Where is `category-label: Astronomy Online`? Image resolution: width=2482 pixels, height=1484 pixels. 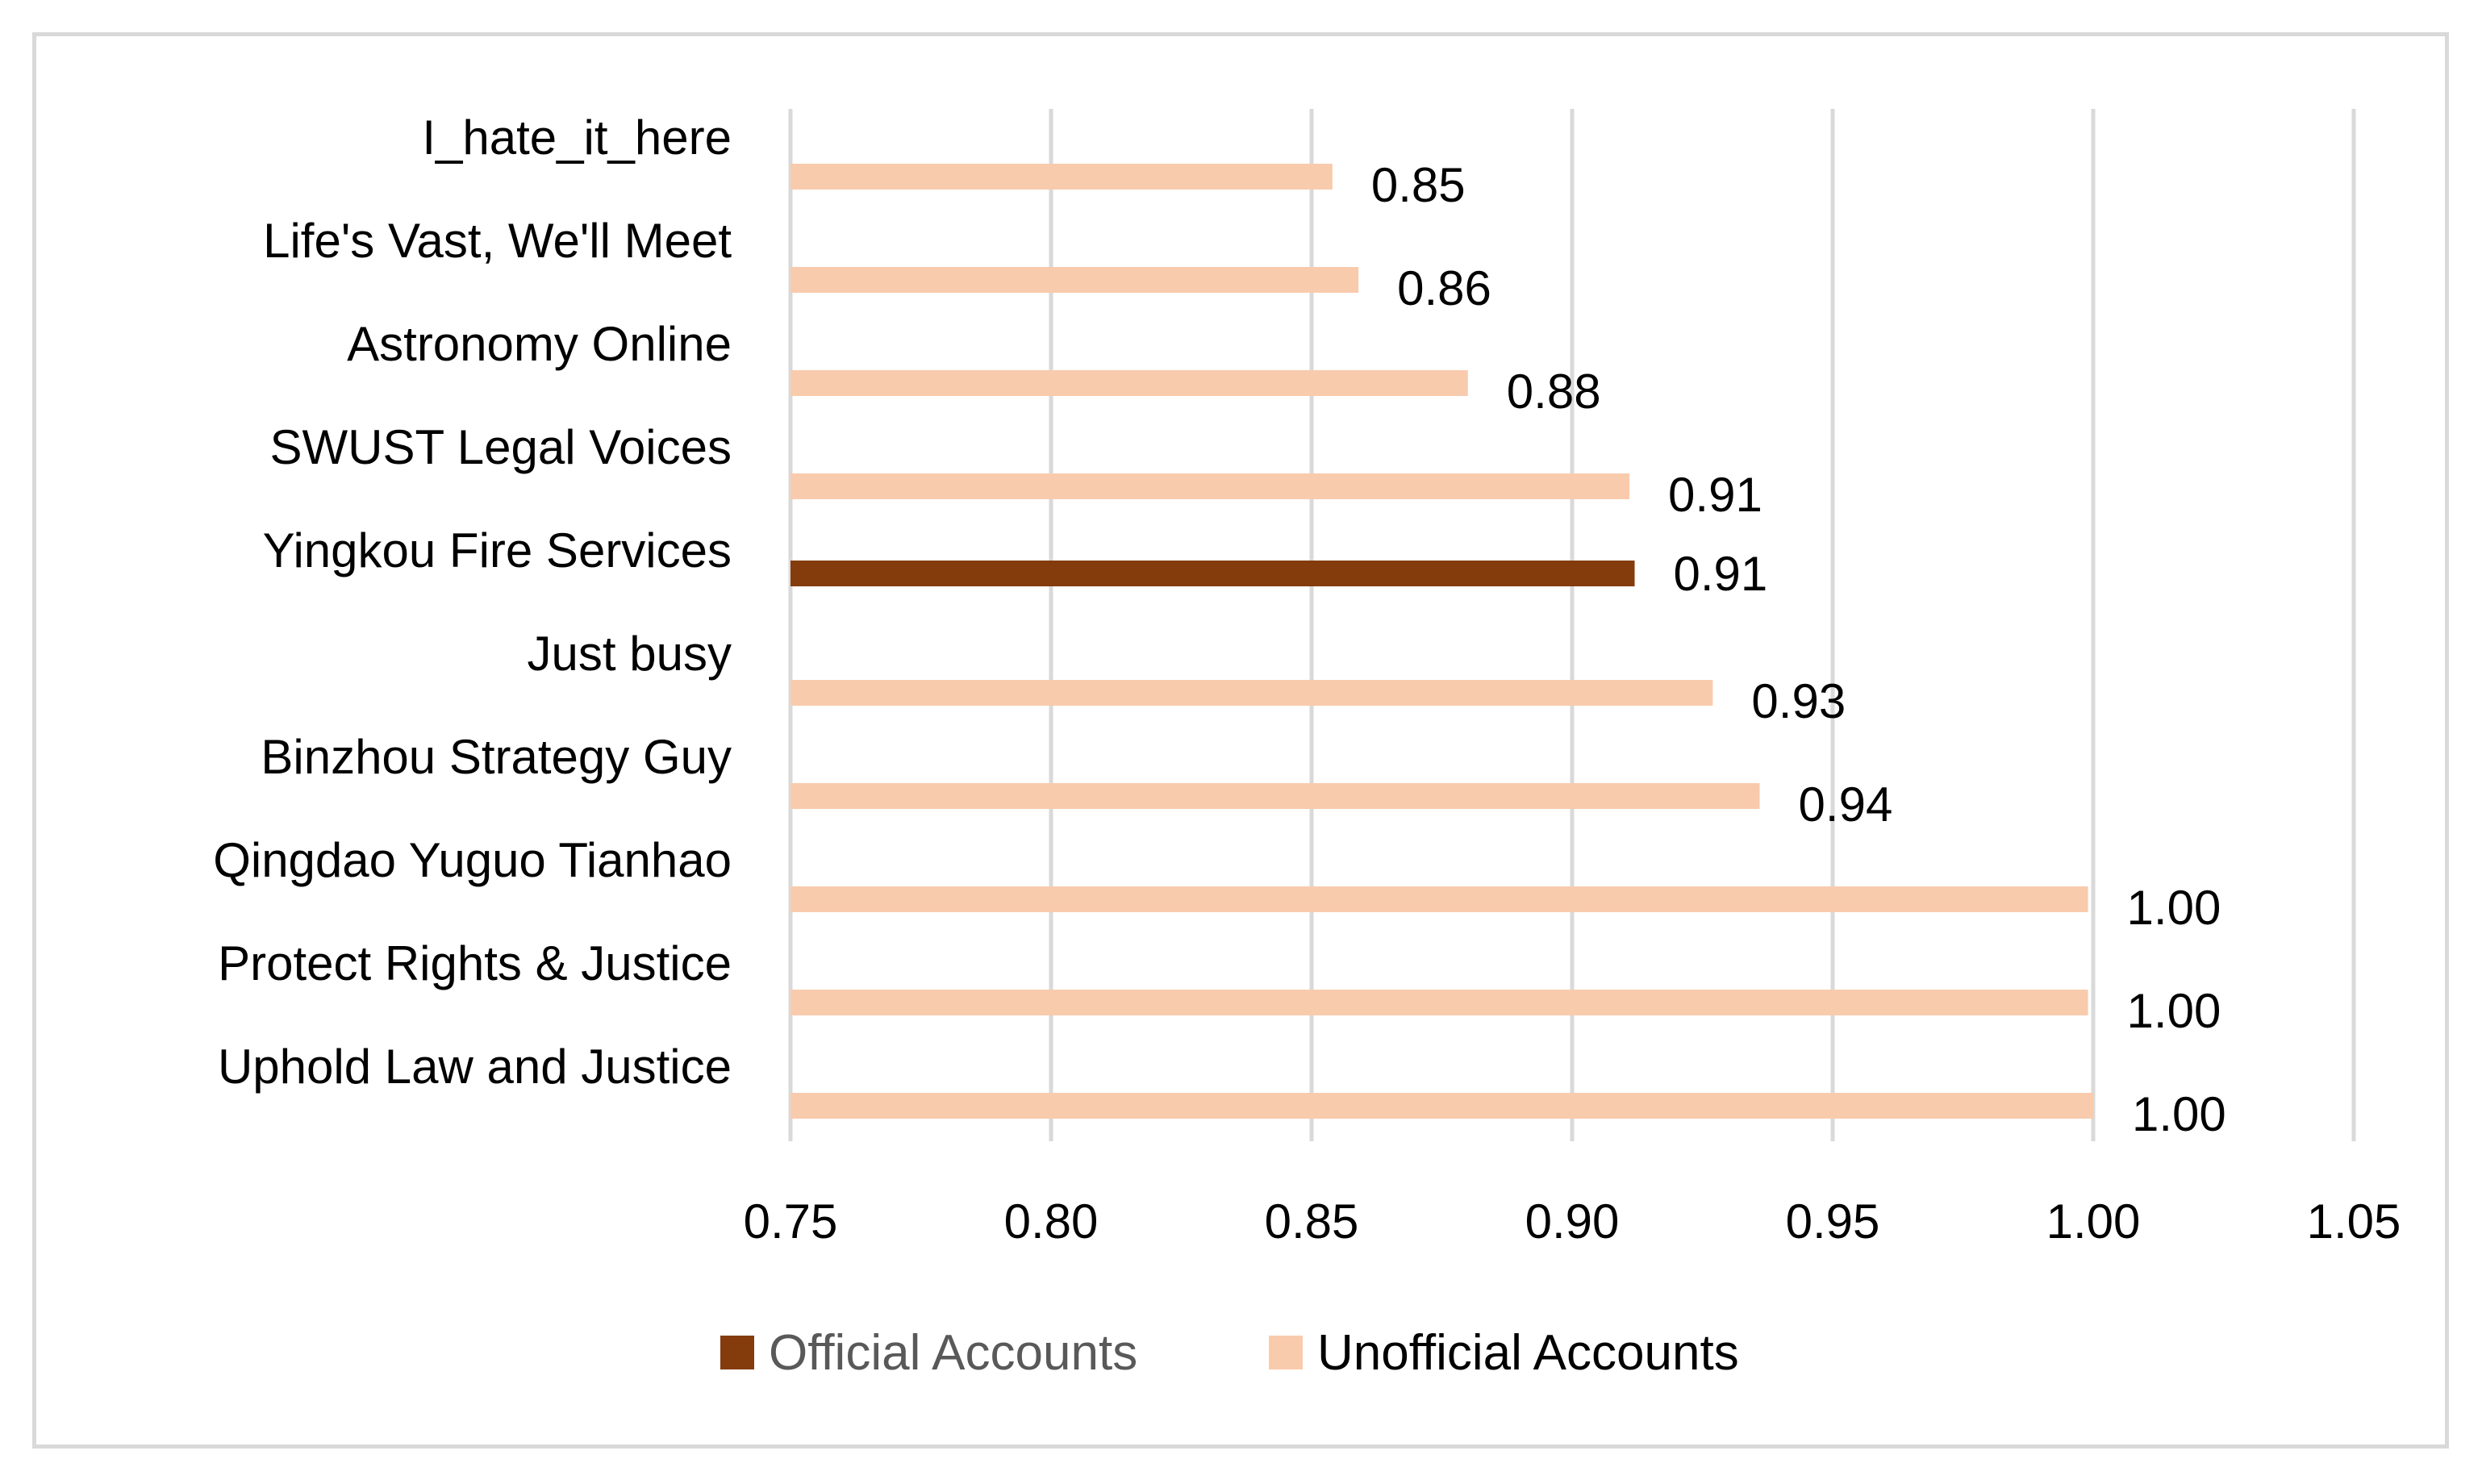
category-label: Astronomy Online is located at coordinates (540, 344).